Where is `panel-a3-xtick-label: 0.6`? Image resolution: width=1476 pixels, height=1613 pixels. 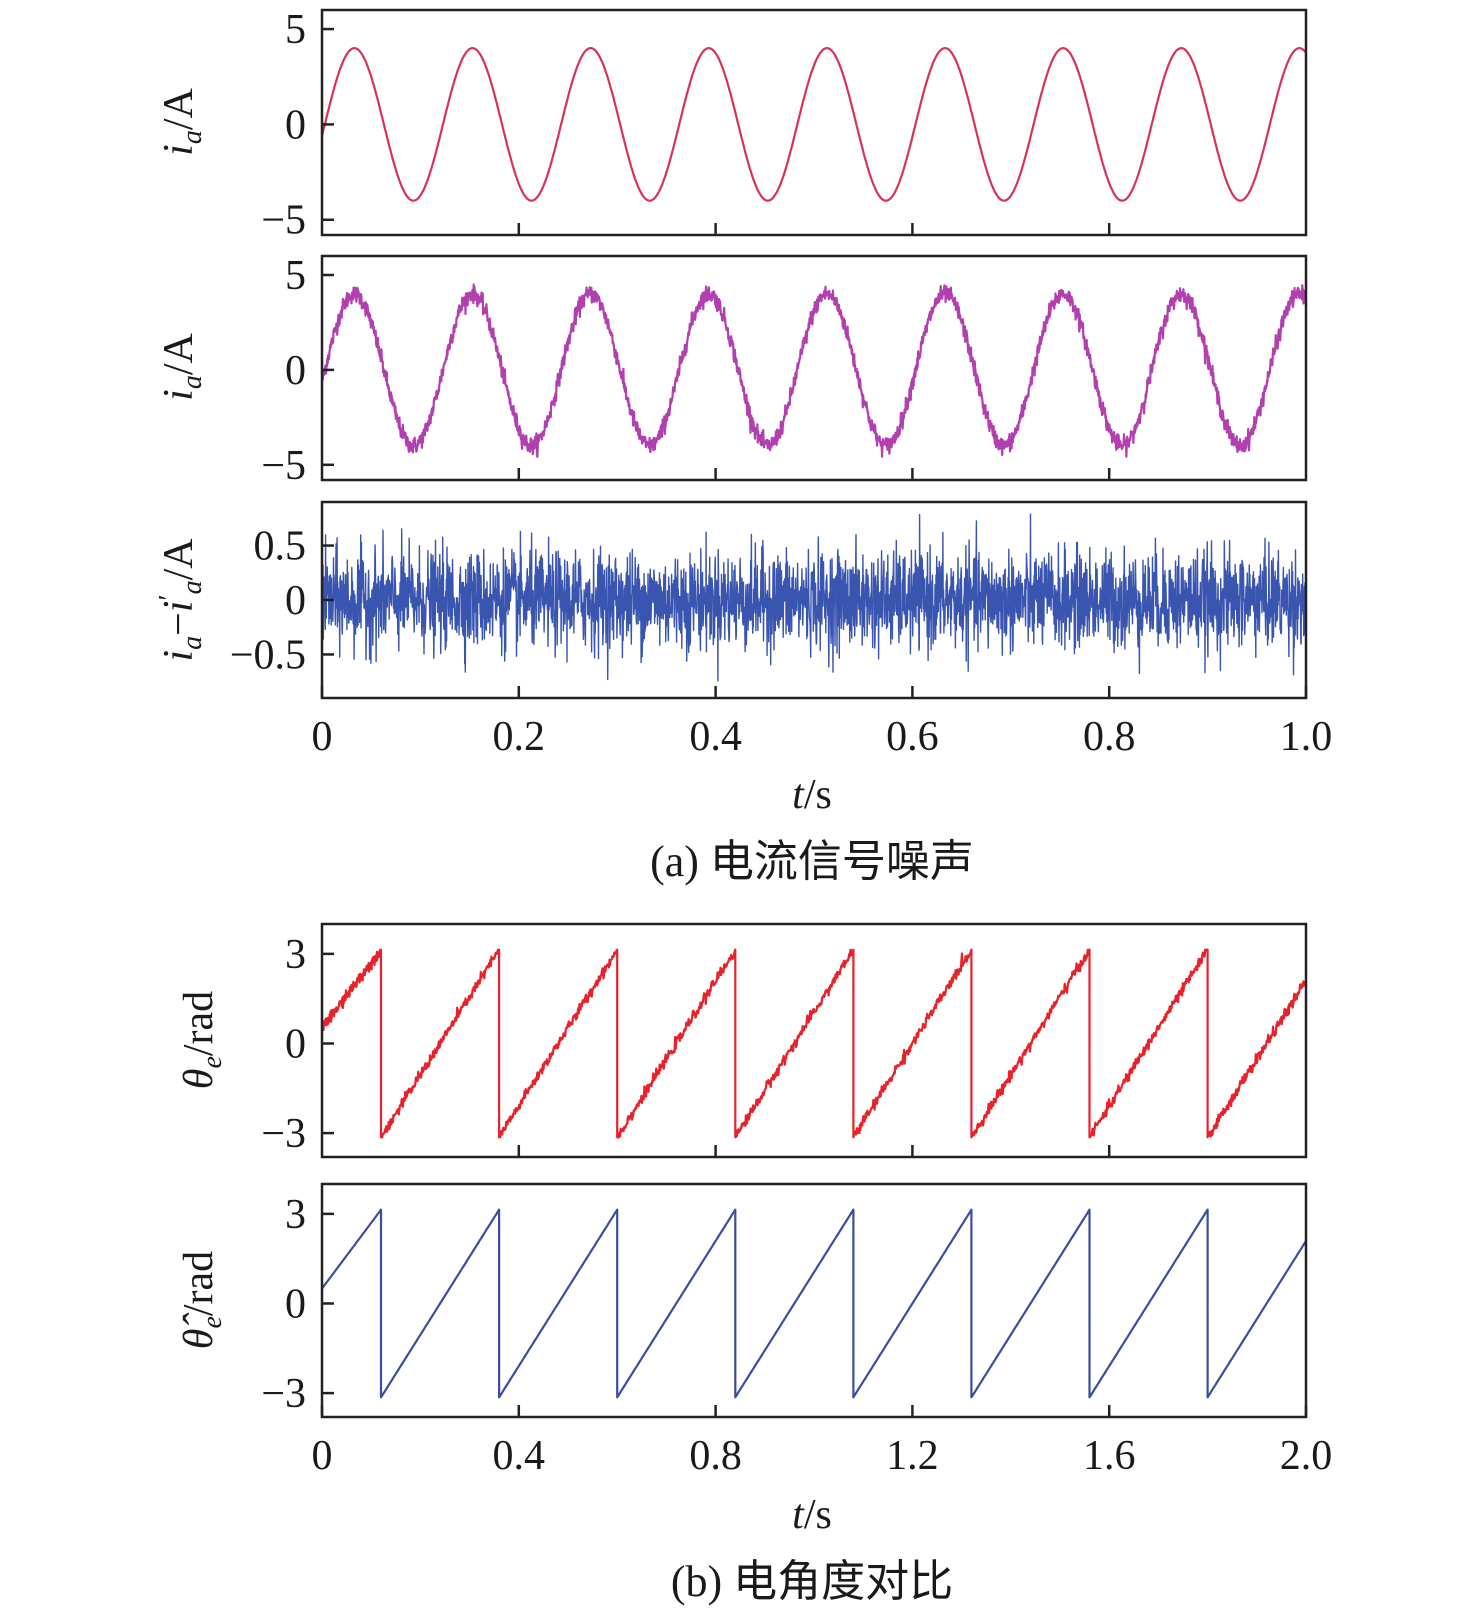
panel-a3-xtick-label: 0.6 is located at coordinates (912, 737).